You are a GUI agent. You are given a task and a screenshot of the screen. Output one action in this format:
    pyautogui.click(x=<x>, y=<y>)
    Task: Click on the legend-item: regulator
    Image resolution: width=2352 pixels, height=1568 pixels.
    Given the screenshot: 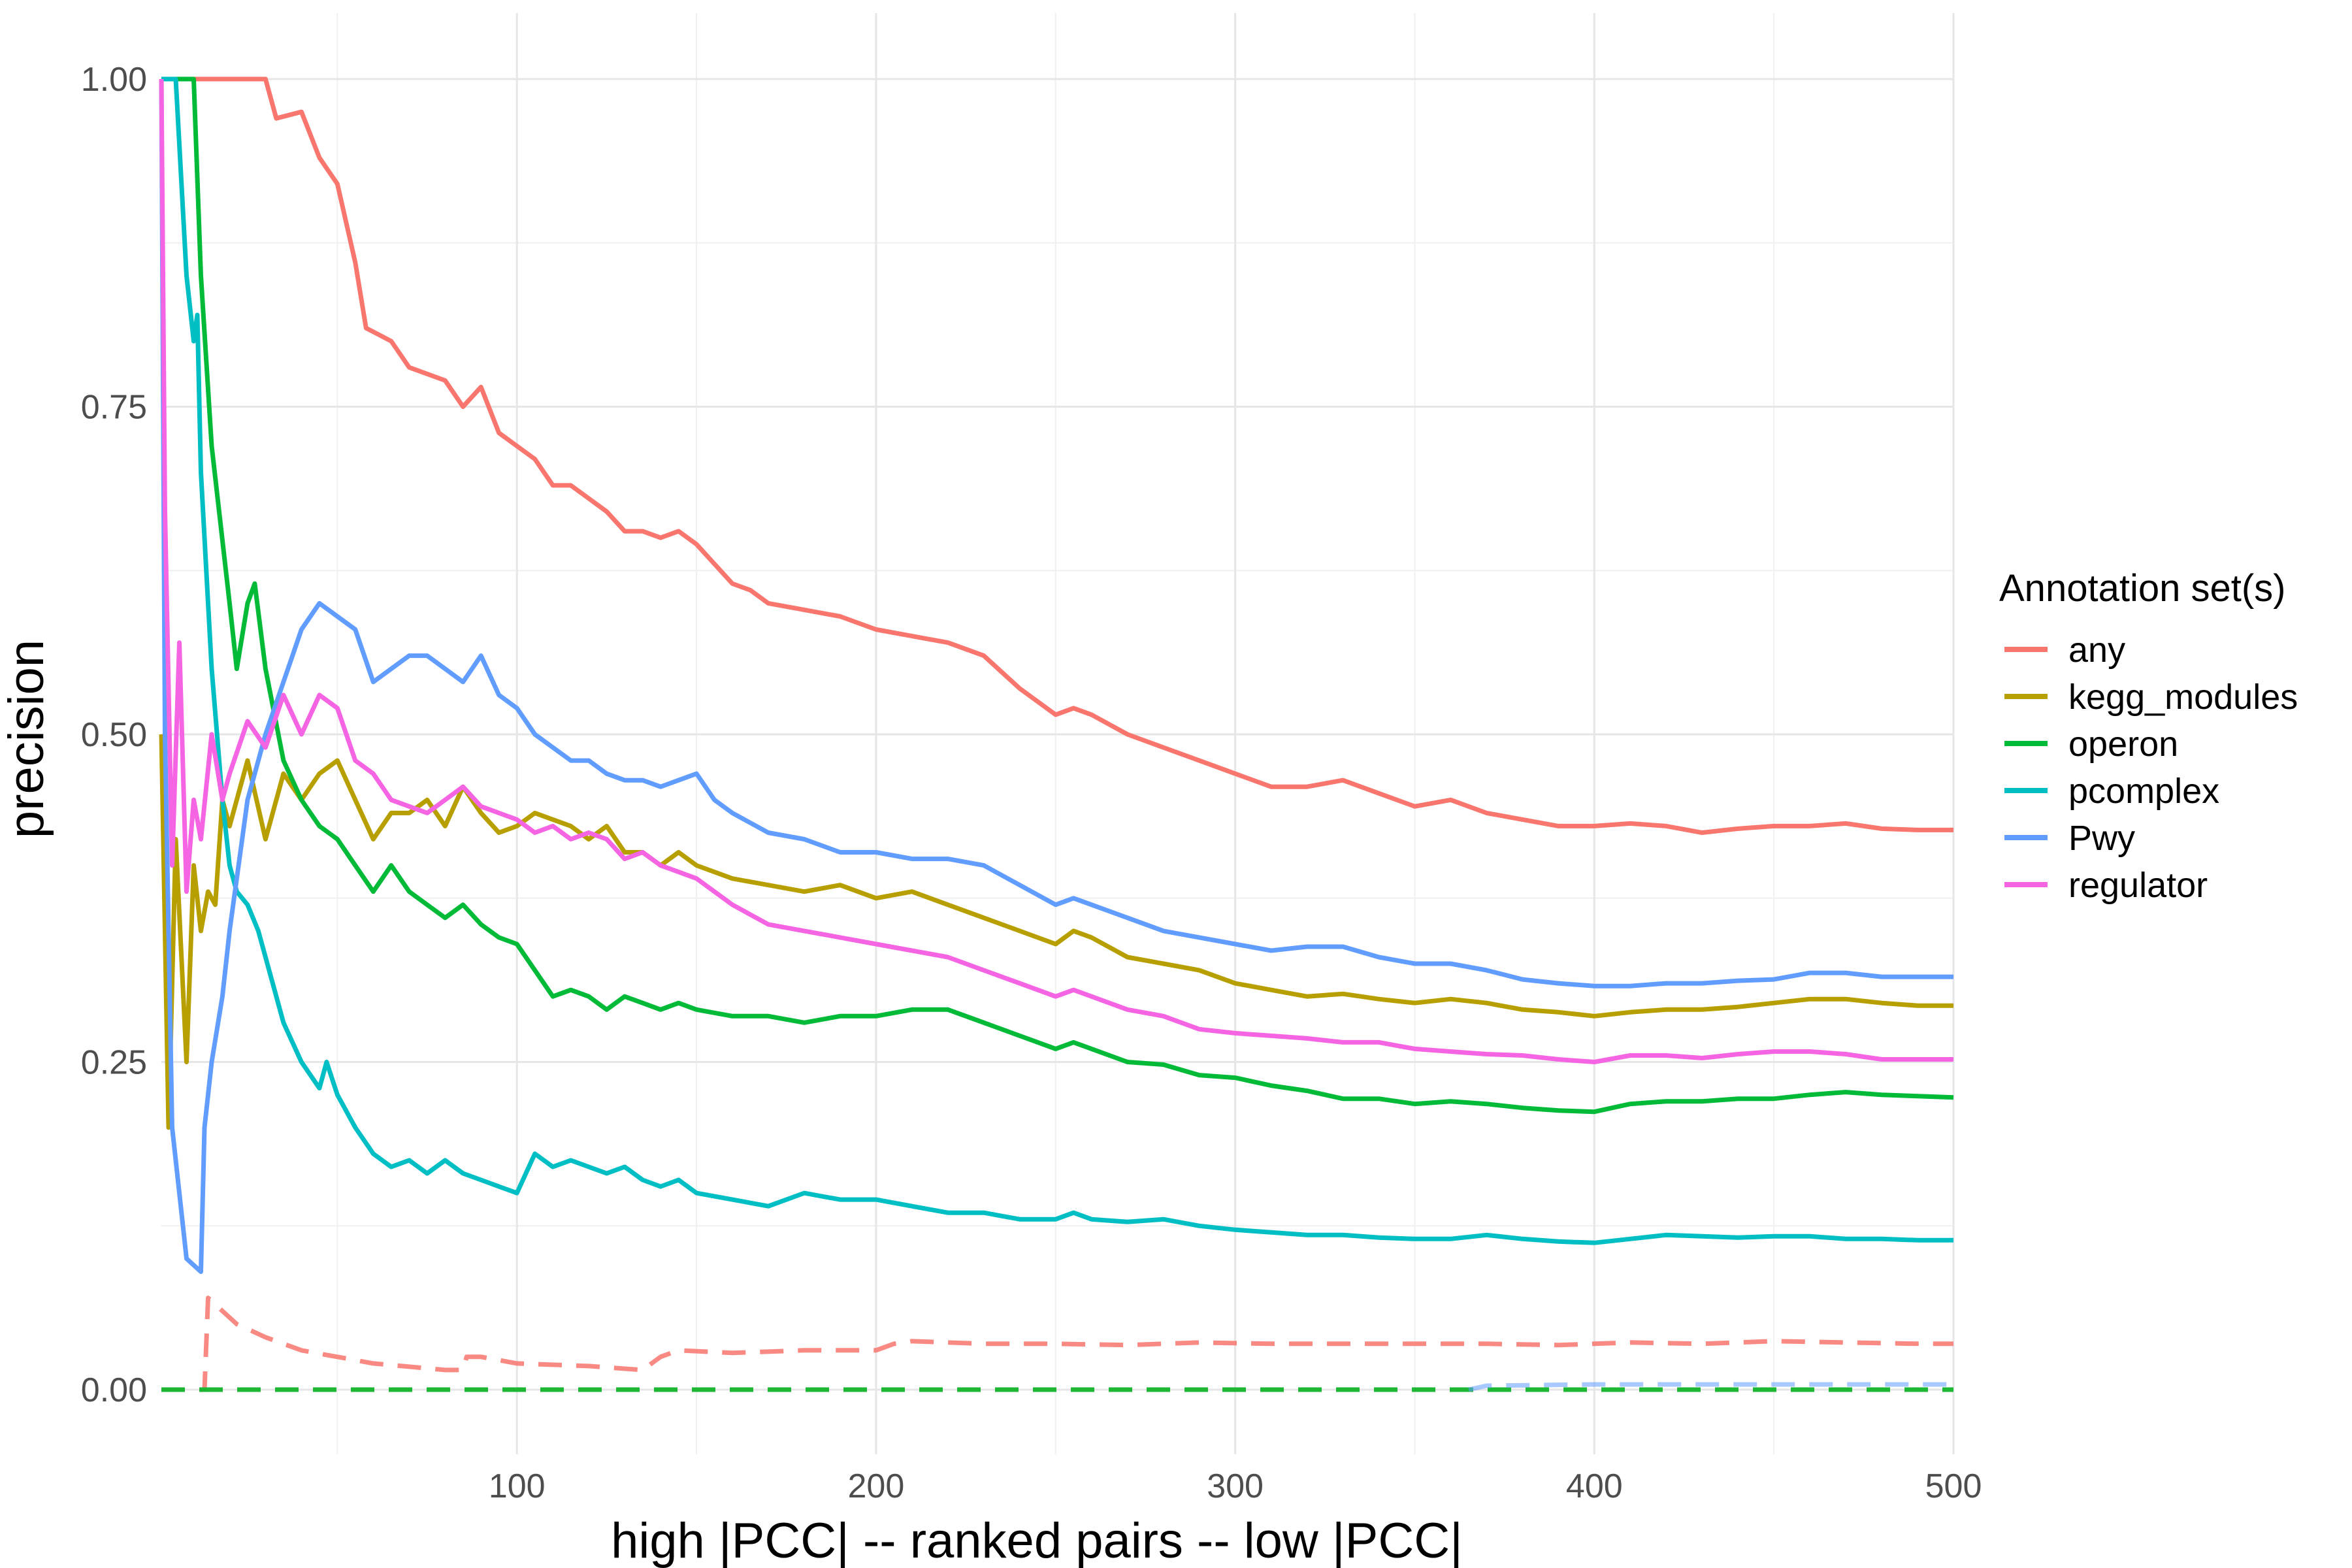 What is the action you would take?
    pyautogui.click(x=2106, y=885)
    